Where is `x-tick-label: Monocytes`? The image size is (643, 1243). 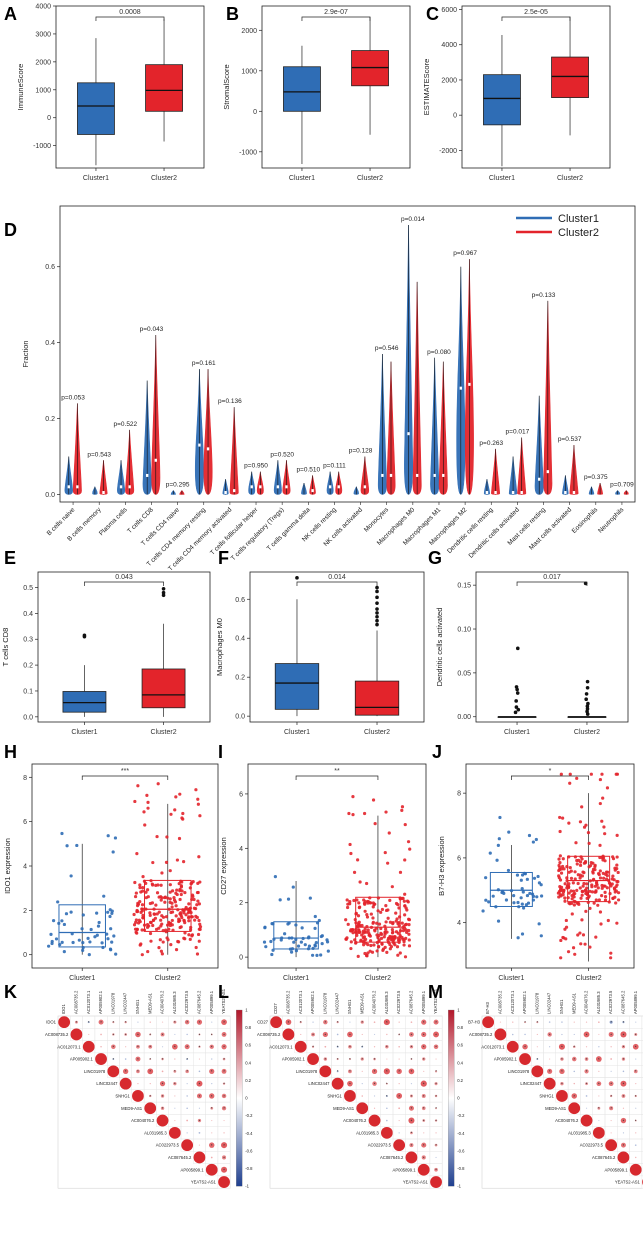 x-tick-label: Monocytes is located at coordinates (377, 520).